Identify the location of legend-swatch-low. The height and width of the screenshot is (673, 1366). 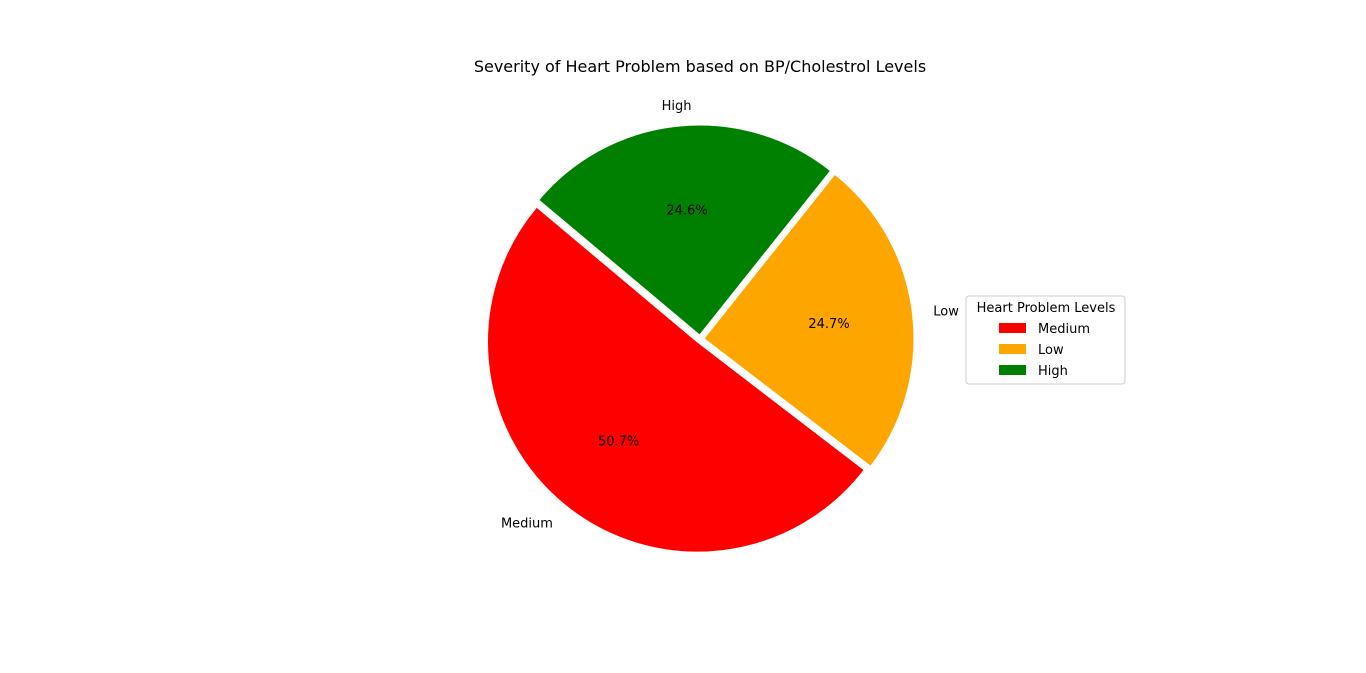
(1012, 349).